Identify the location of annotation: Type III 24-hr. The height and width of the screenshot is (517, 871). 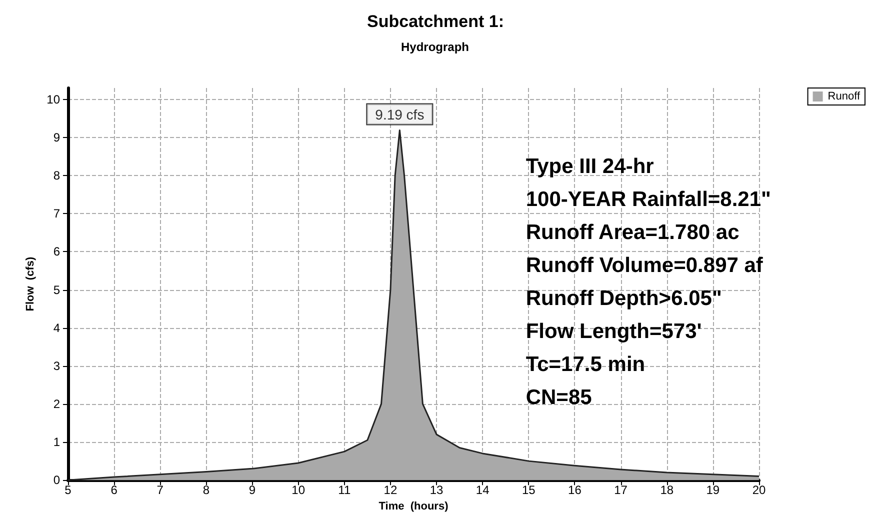
(590, 166).